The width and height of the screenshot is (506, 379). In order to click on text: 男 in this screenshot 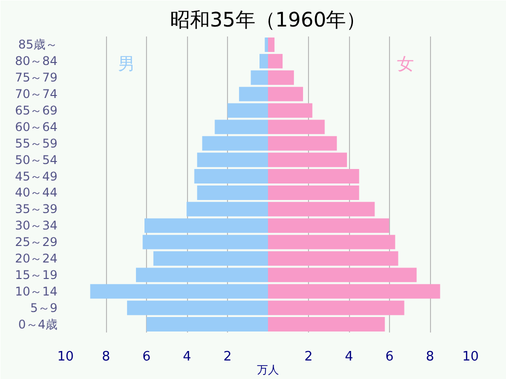, I will do `click(126, 64)`.